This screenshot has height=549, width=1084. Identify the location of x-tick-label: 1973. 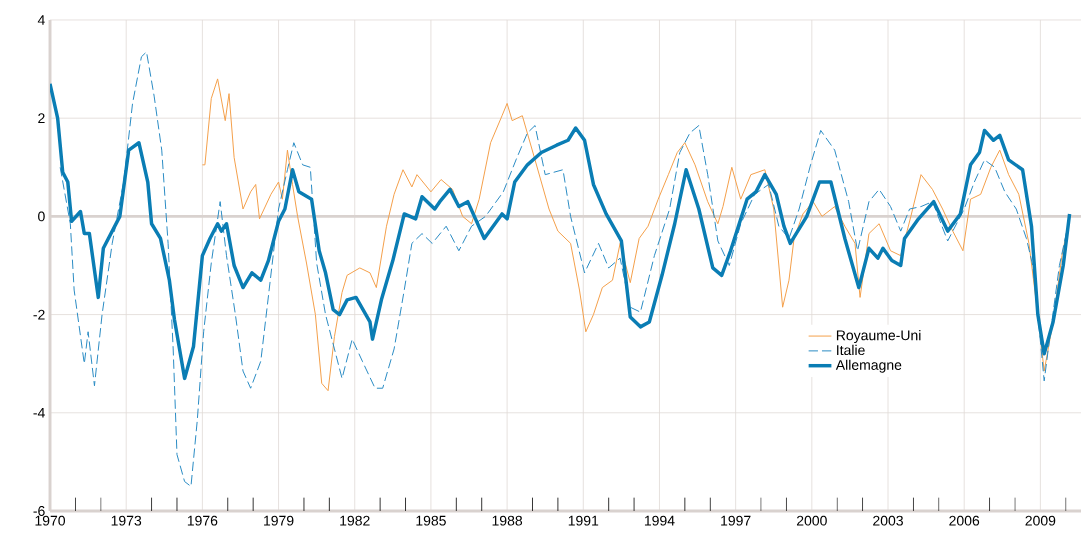
(126, 520).